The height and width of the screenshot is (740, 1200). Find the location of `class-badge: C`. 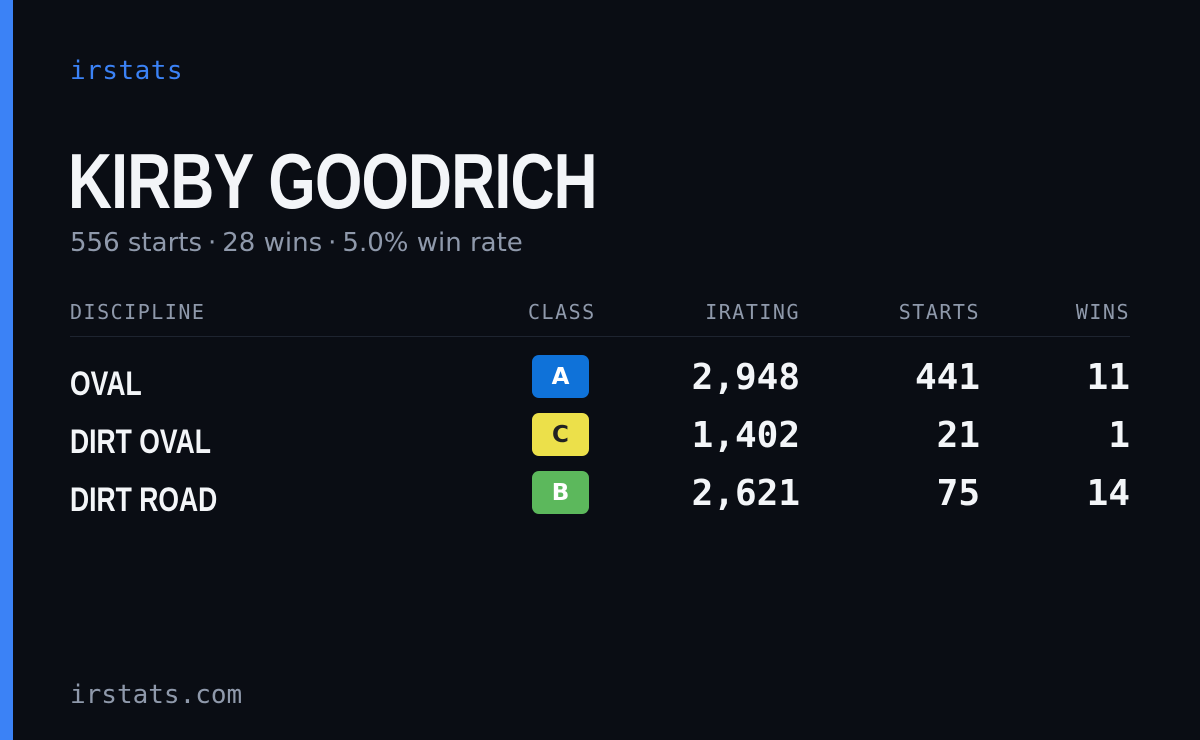

class-badge: C is located at coordinates (560, 434).